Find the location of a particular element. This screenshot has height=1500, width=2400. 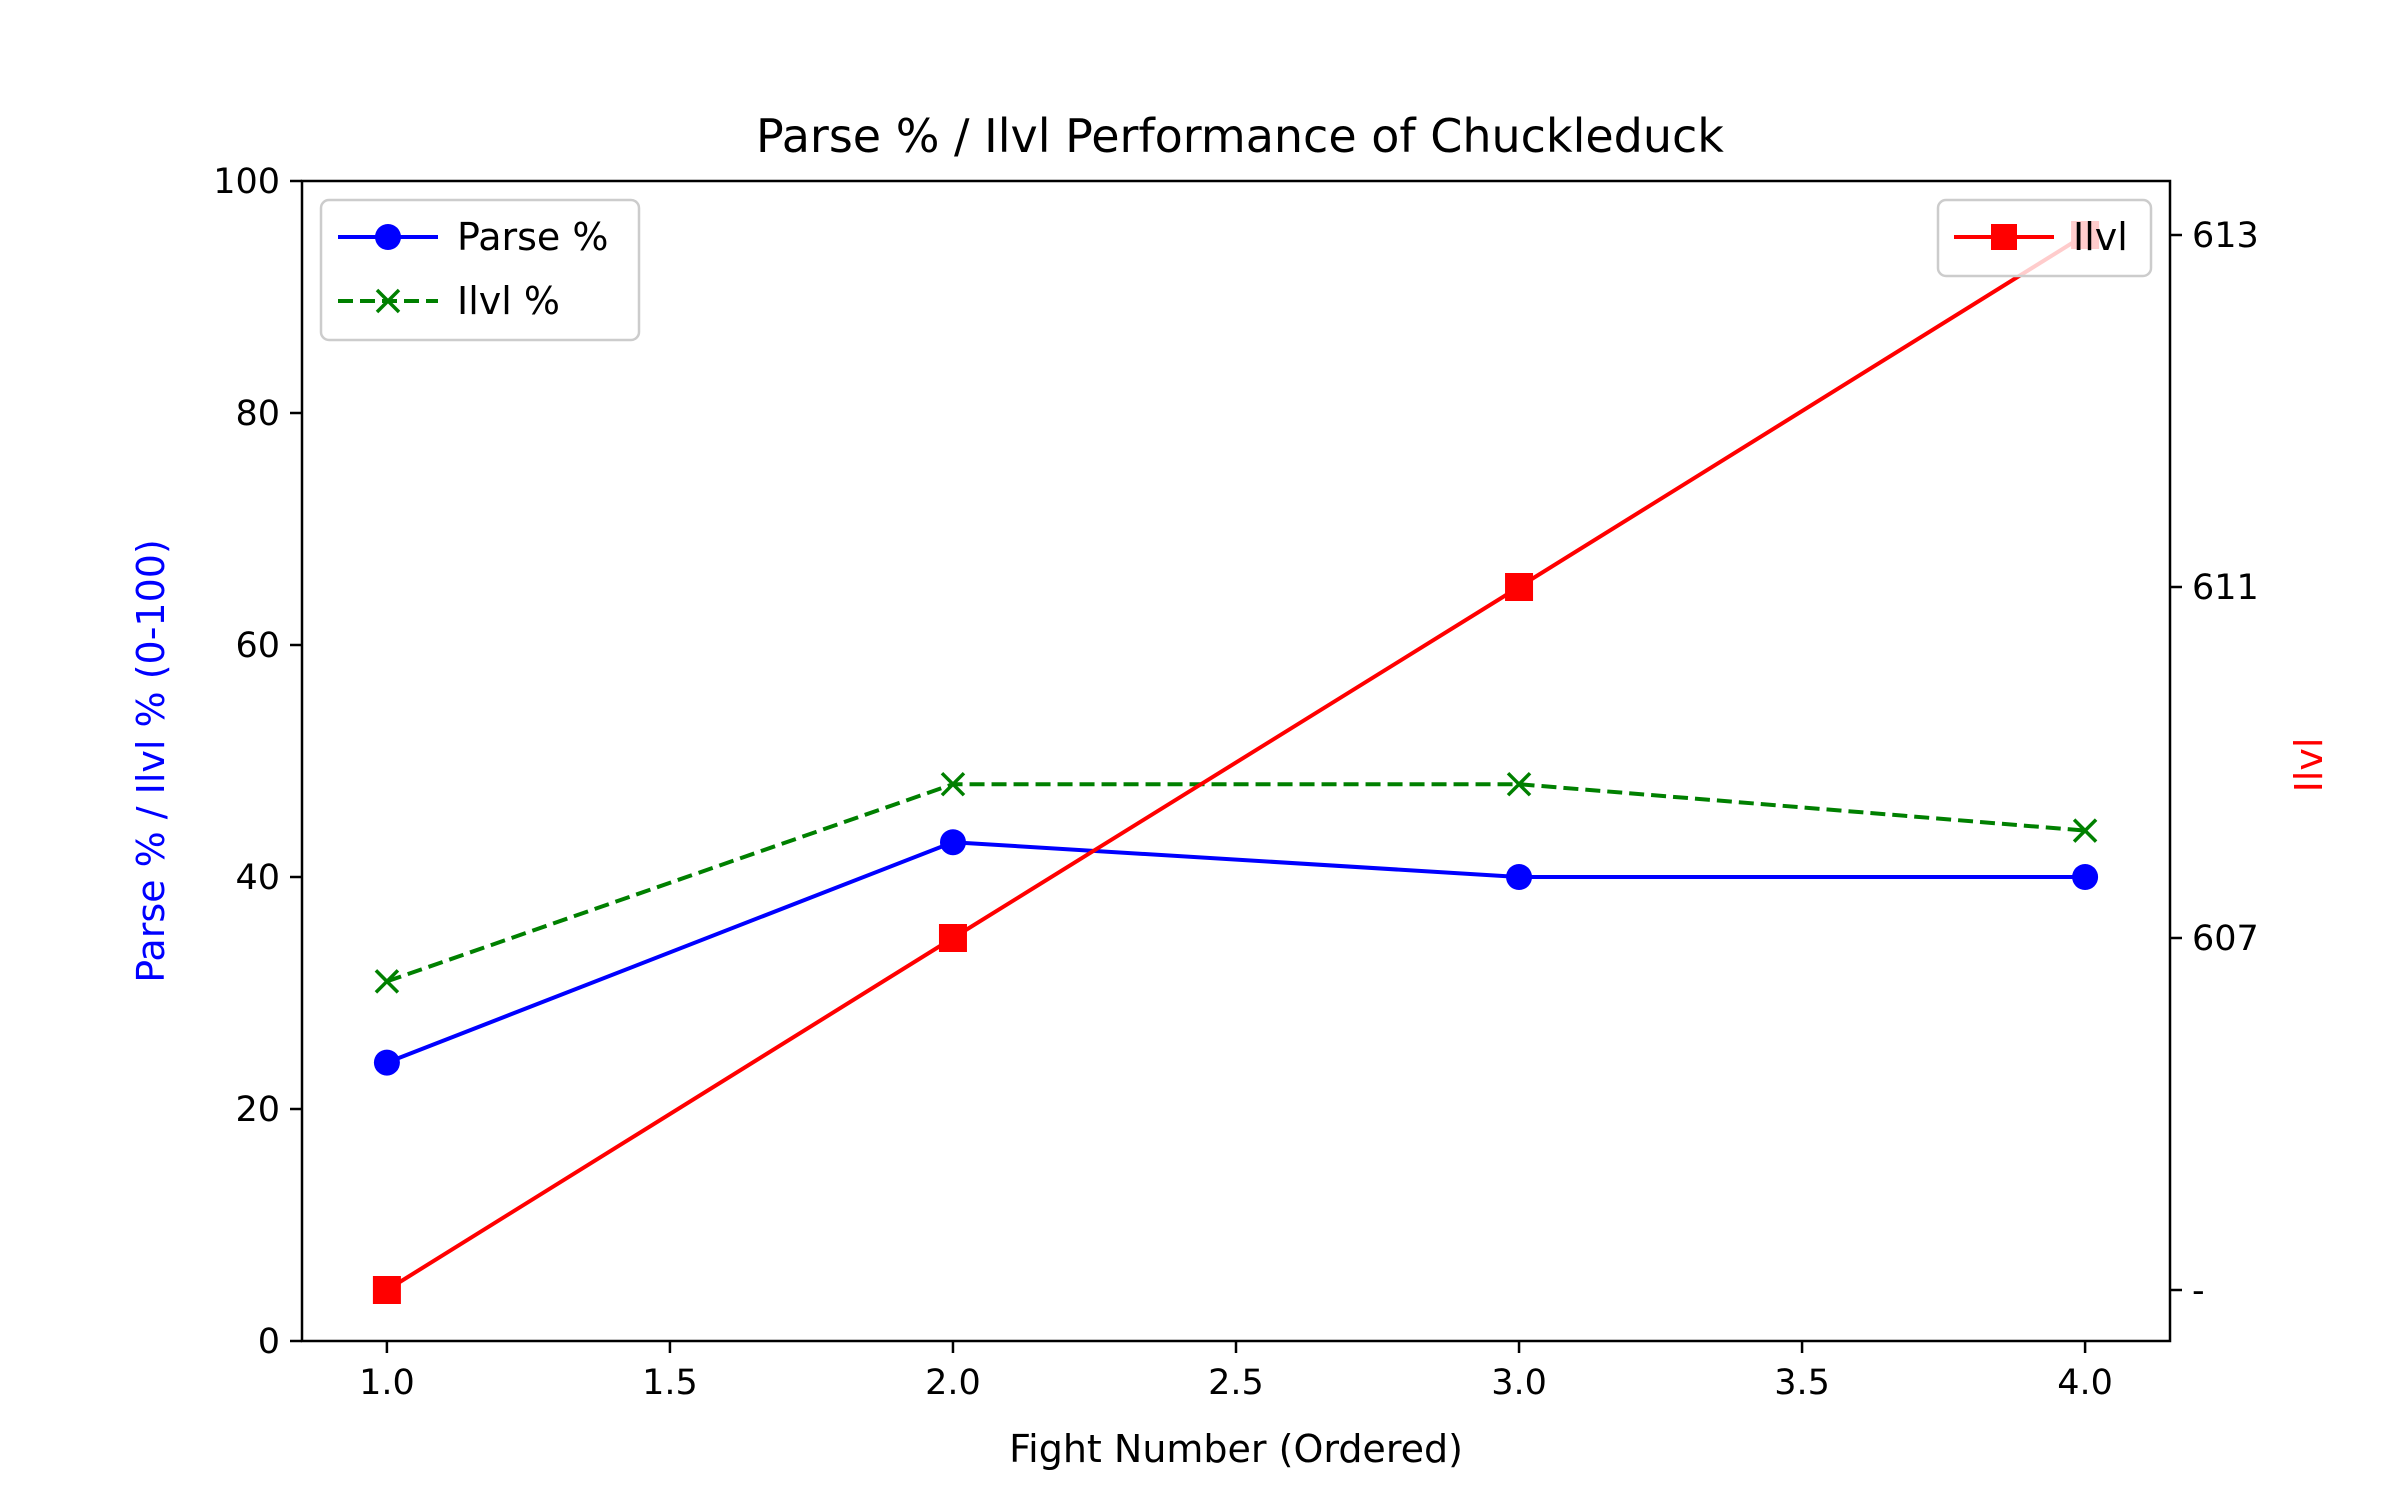

x-tick-label: 3.0 is located at coordinates (1519, 1383).